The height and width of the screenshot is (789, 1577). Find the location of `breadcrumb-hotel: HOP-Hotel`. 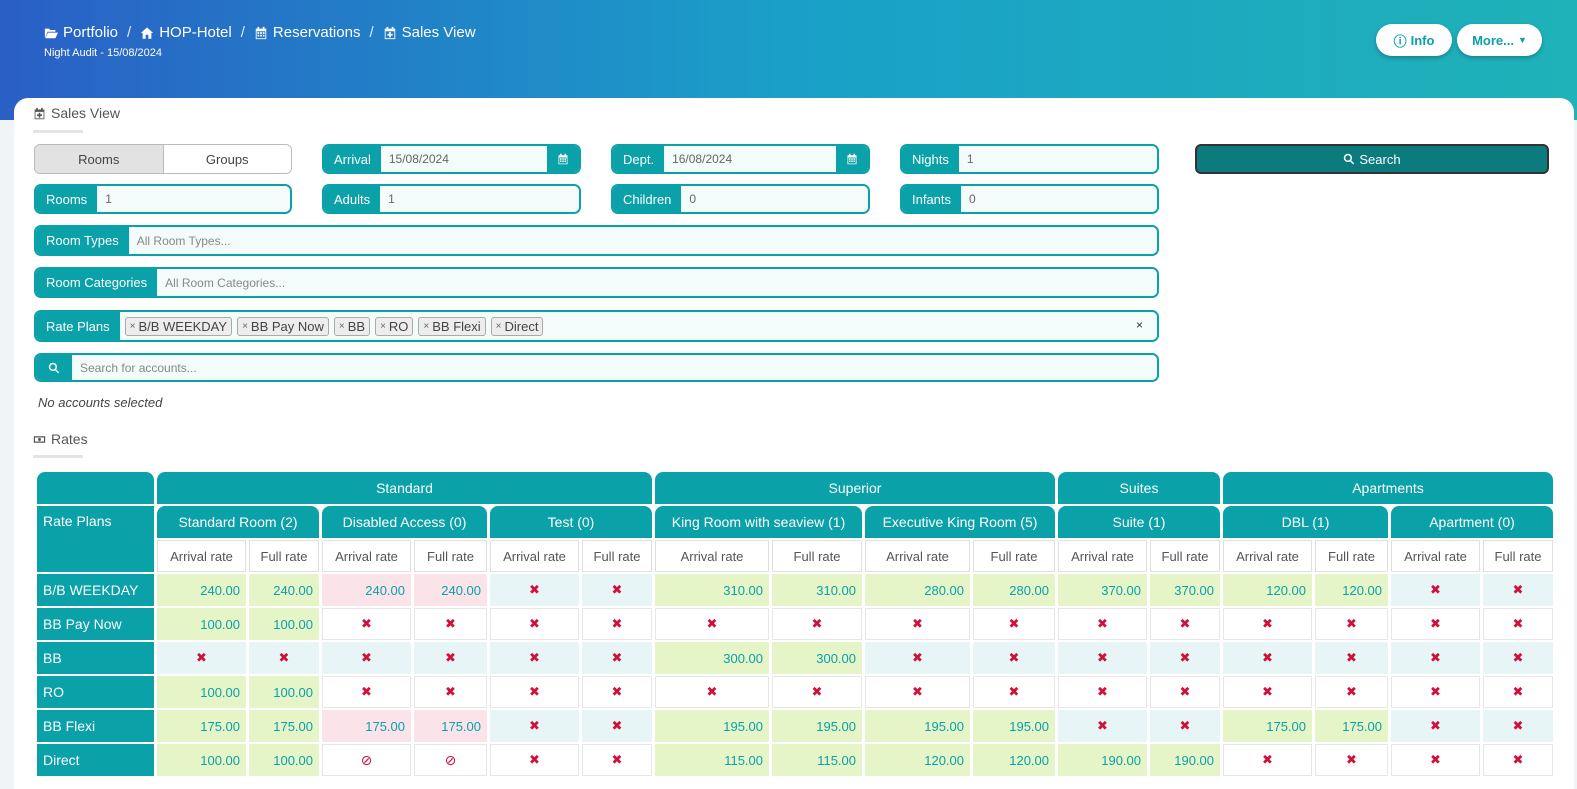

breadcrumb-hotel: HOP-Hotel is located at coordinates (186, 32).